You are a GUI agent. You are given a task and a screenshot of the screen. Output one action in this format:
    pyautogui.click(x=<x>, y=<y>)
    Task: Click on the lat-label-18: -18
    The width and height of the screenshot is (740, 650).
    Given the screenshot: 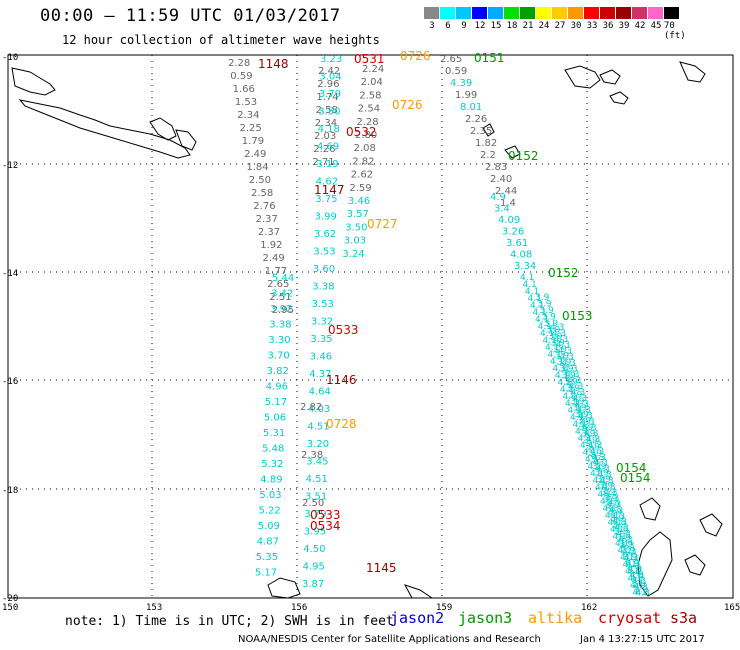 What is the action you would take?
    pyautogui.click(x=10, y=491)
    